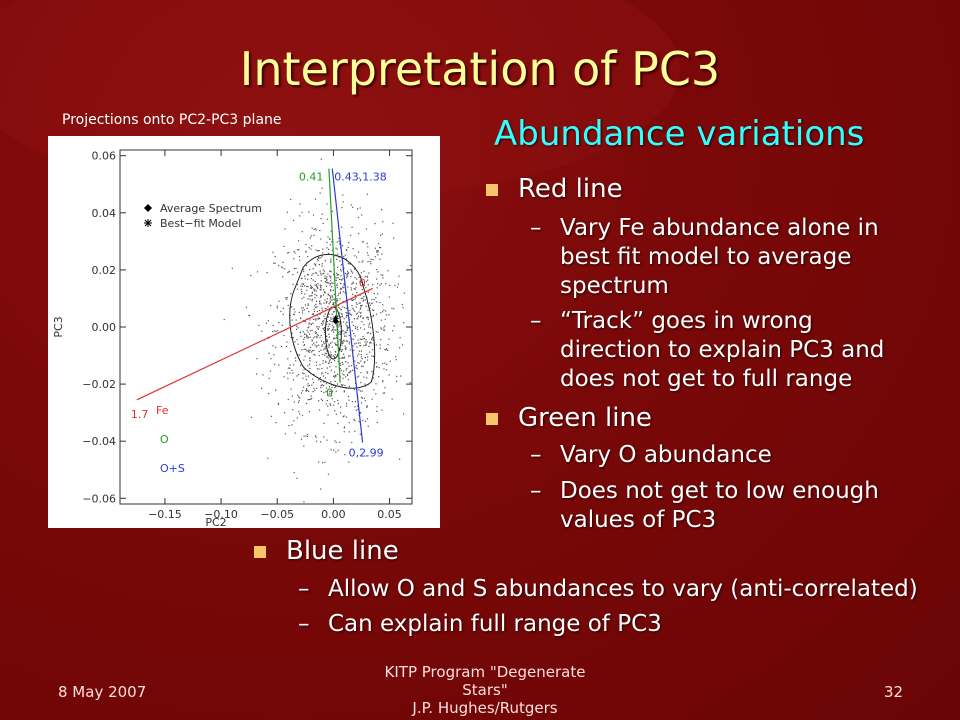  What do you see at coordinates (492, 190) in the screenshot?
I see `bullet-square-icon` at bounding box center [492, 190].